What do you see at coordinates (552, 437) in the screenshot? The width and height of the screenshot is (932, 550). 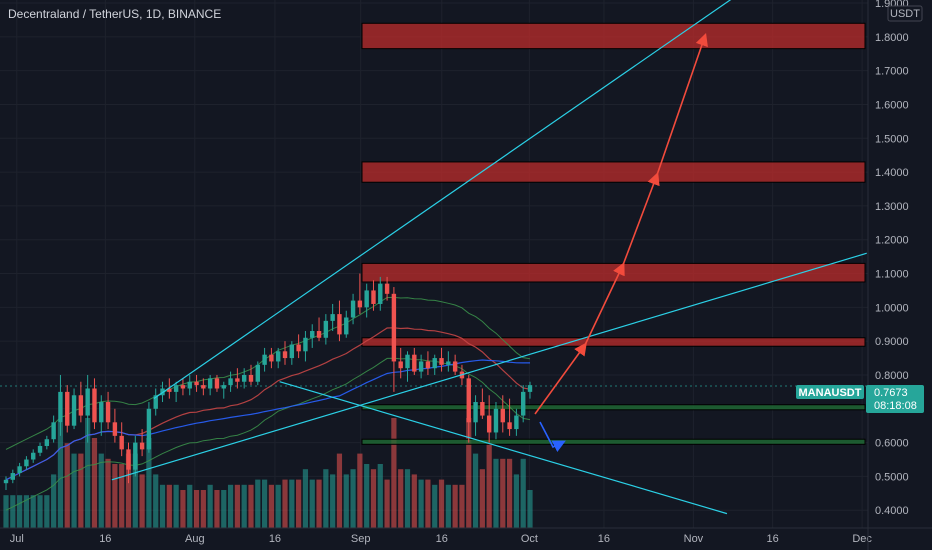 I see `blue-arrow` at bounding box center [552, 437].